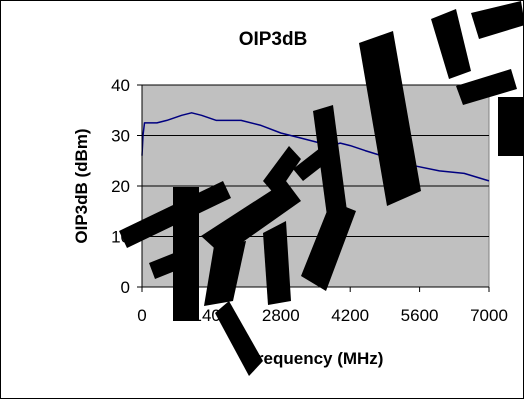 This screenshot has width=524, height=400. I want to click on x-tick-label: 0, so click(141, 315).